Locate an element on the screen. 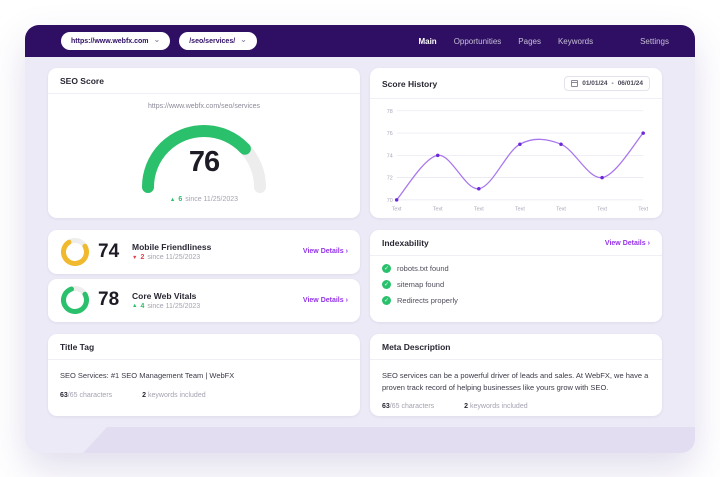 This screenshot has width=720, height=477. list-item: ✓ robots.txt found is located at coordinates (516, 268).